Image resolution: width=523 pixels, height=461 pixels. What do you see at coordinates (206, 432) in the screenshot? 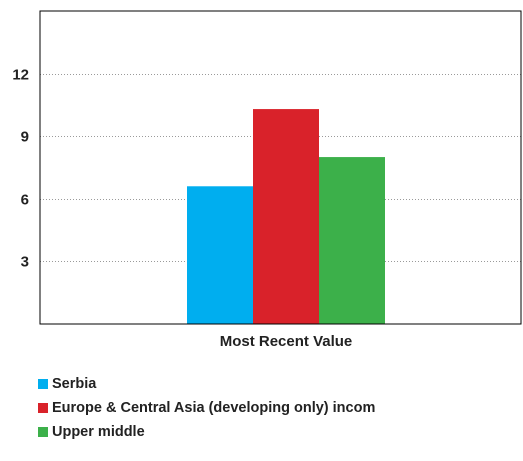
I see `legend-item-upper-middle: Upper middle` at bounding box center [206, 432].